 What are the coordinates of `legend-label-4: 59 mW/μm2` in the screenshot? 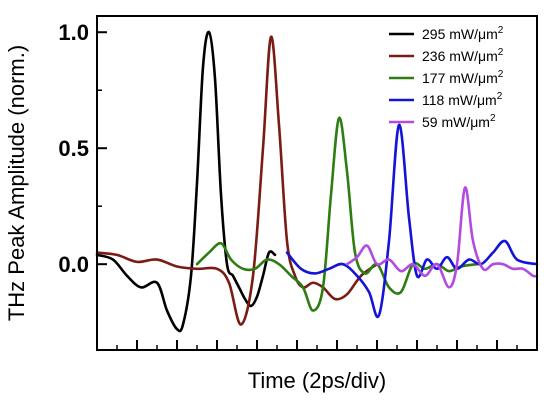 It's located at (459, 121).